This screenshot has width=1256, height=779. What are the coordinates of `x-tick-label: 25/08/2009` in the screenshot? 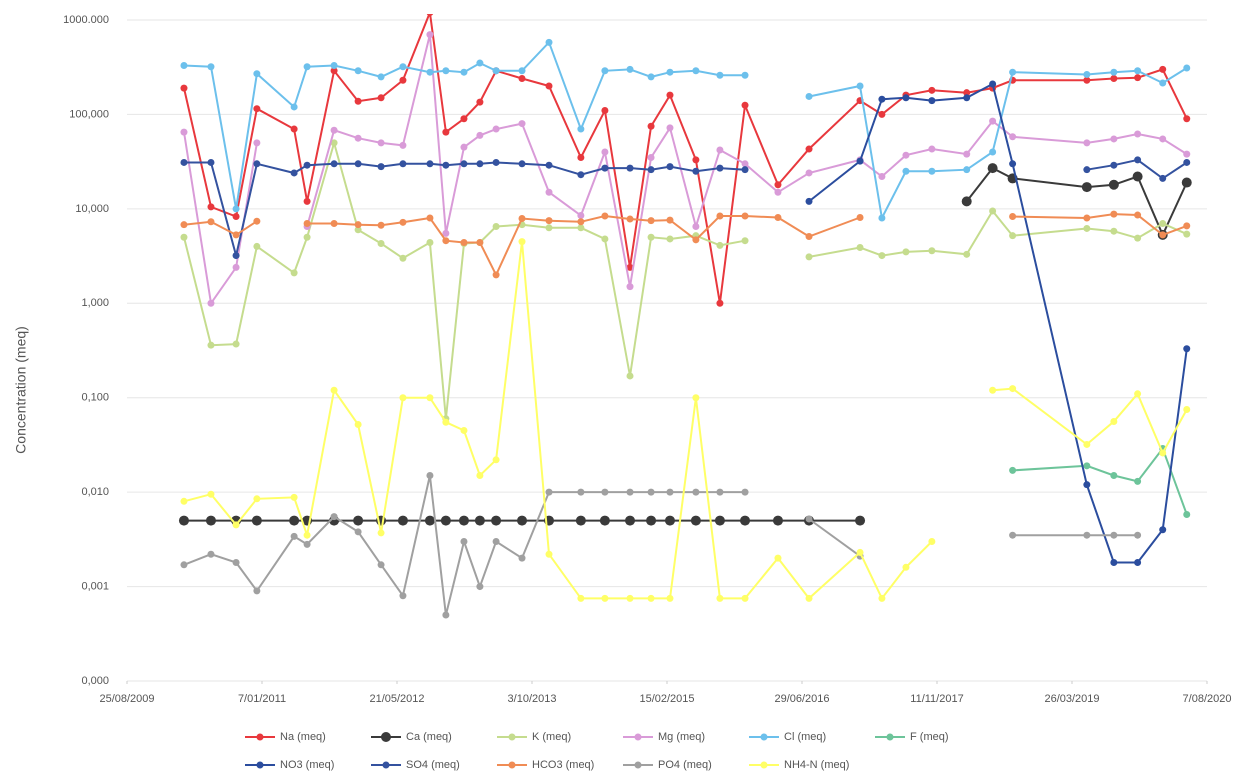 It's located at (126, 699).